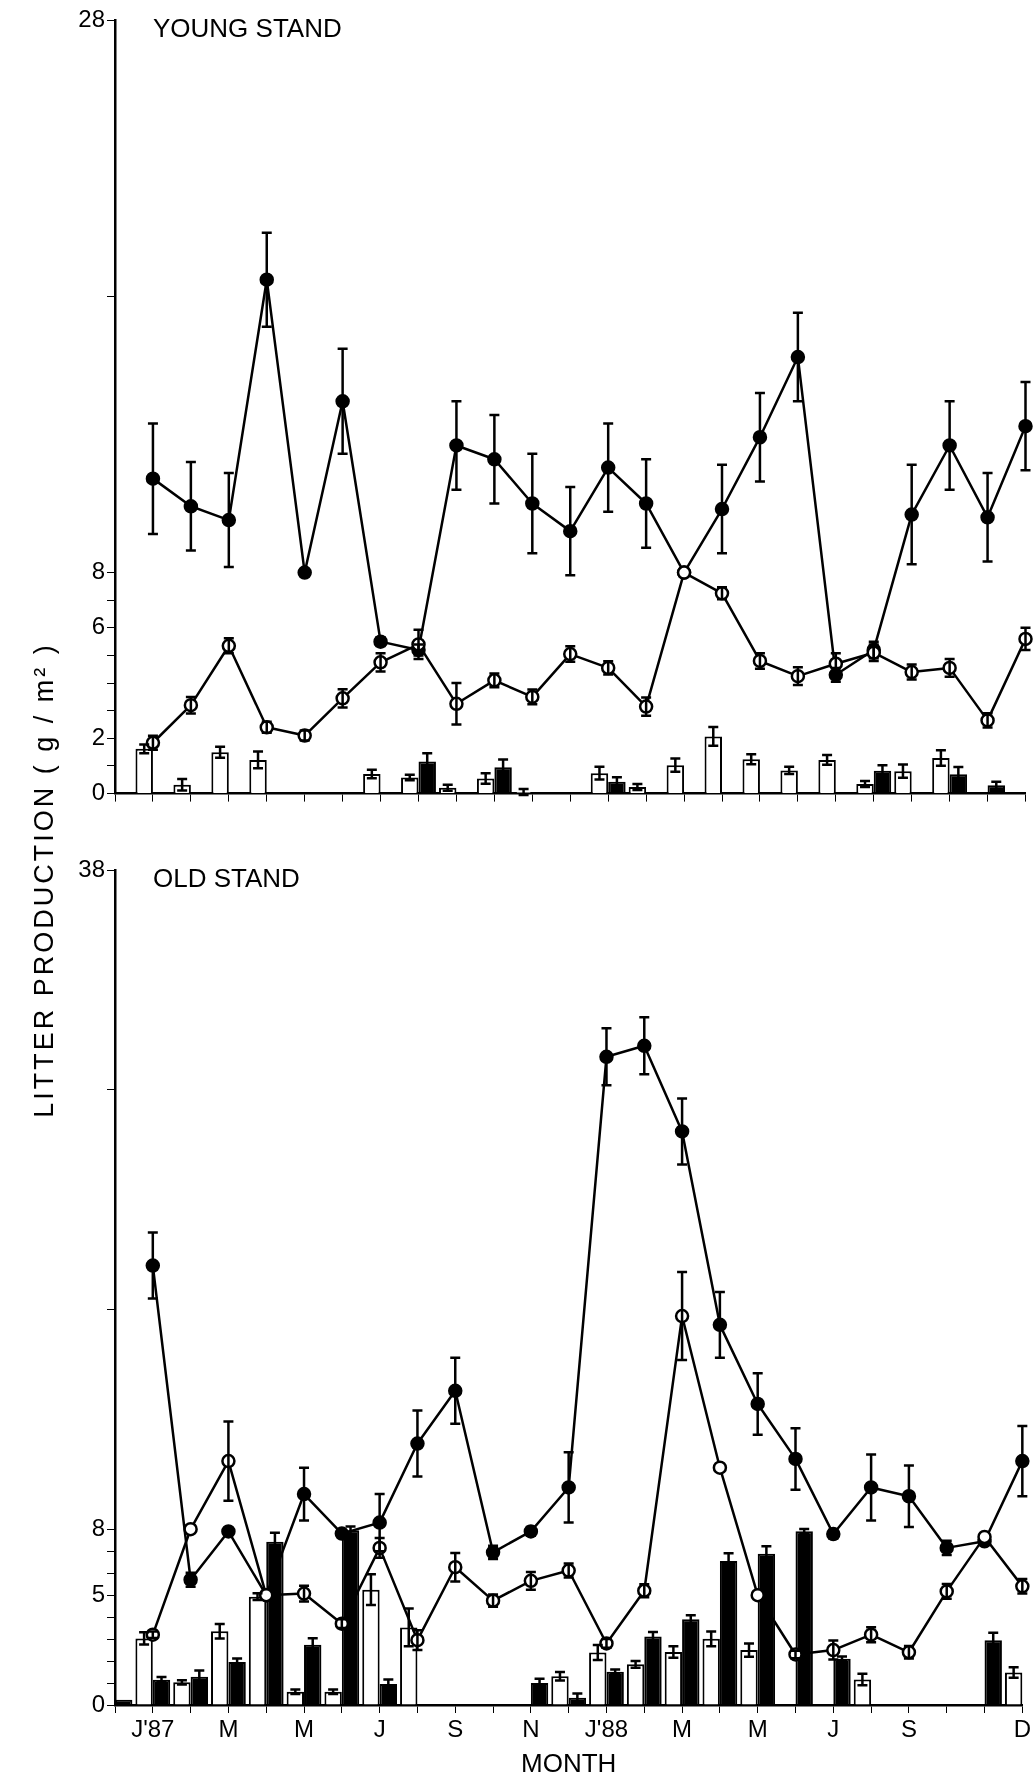 The height and width of the screenshot is (1780, 1034). What do you see at coordinates (91, 868) in the screenshot?
I see `y-tick-label: 38` at bounding box center [91, 868].